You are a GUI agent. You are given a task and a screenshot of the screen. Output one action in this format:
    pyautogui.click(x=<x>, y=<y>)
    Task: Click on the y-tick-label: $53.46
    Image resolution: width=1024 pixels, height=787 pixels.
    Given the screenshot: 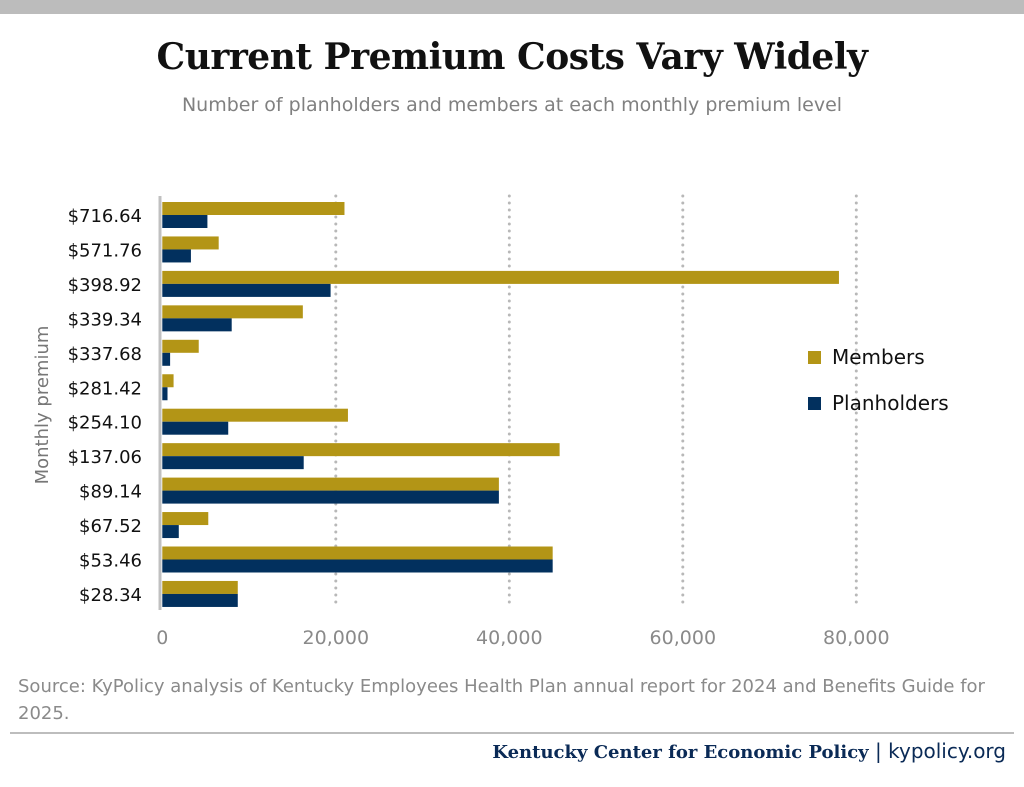 What is the action you would take?
    pyautogui.click(x=110, y=561)
    